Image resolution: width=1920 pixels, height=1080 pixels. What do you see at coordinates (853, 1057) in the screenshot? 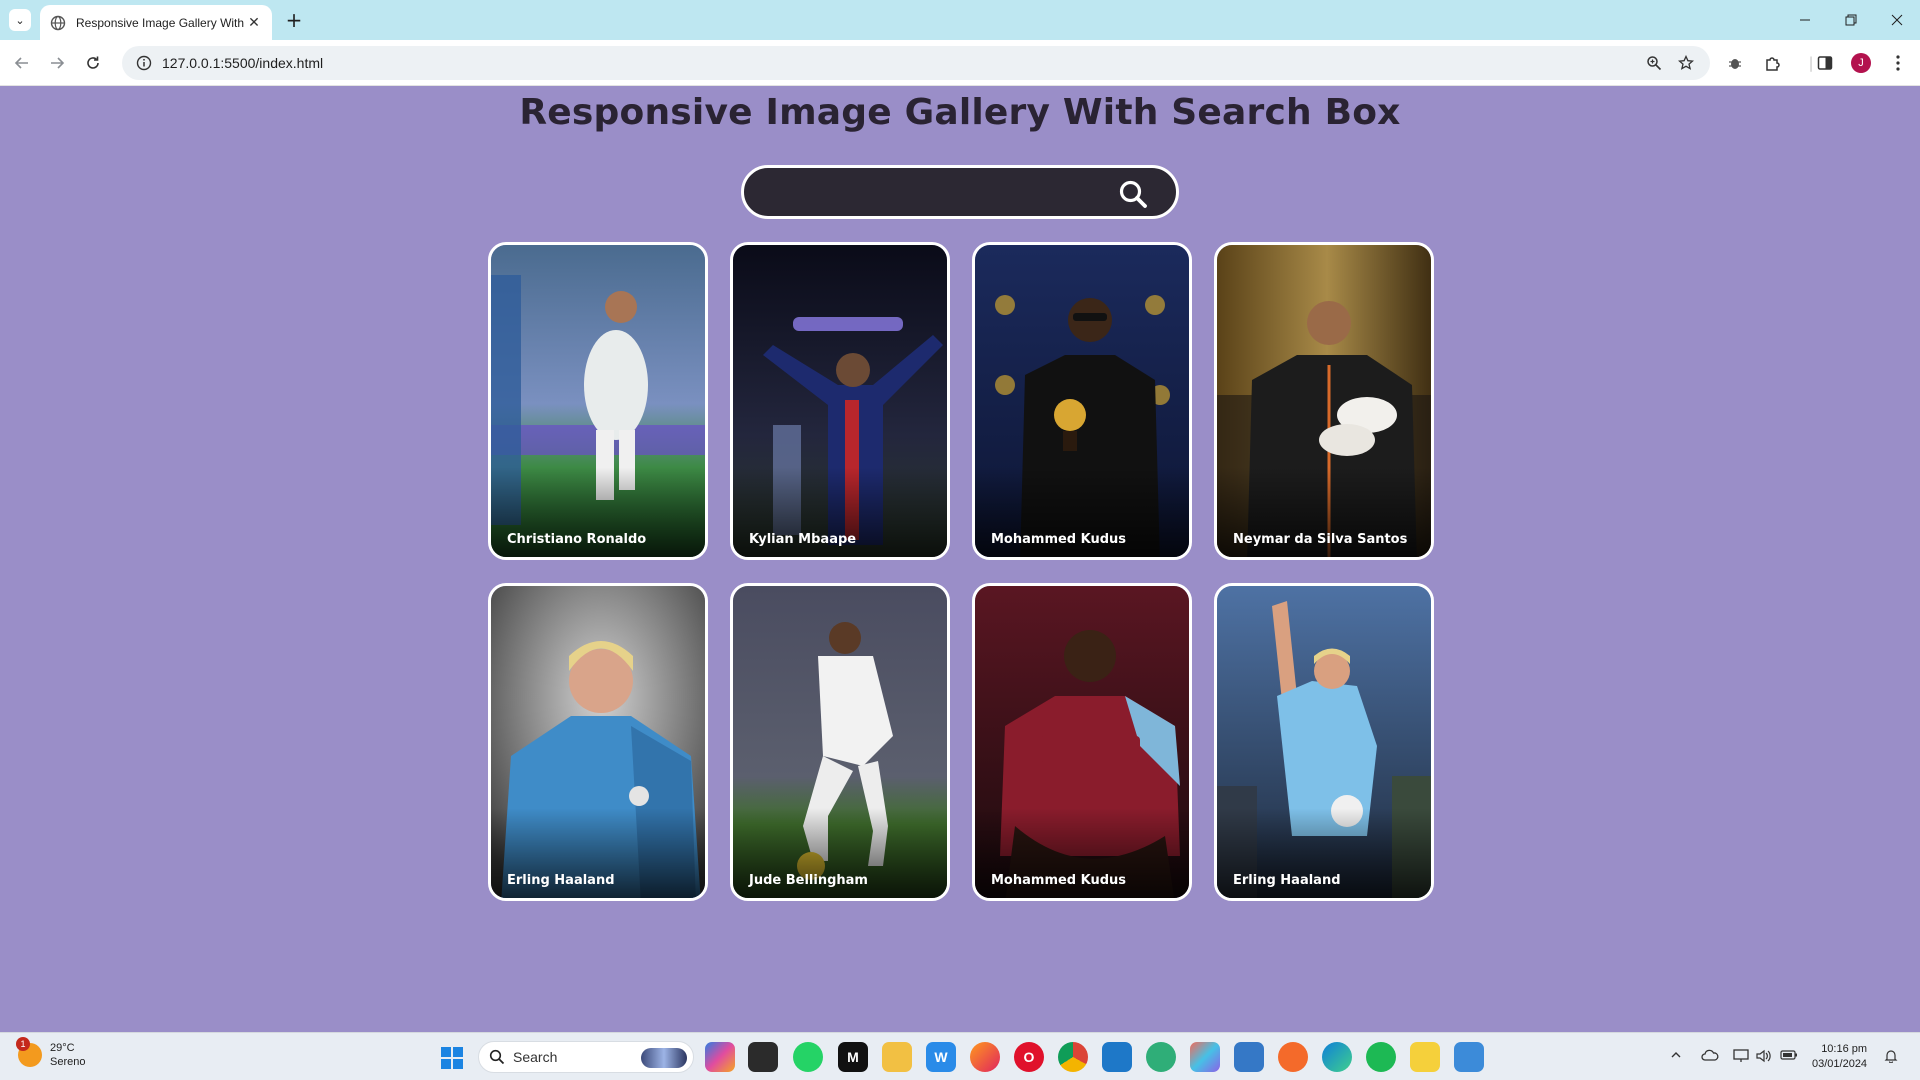
I see `m-app-icon: M` at bounding box center [853, 1057].